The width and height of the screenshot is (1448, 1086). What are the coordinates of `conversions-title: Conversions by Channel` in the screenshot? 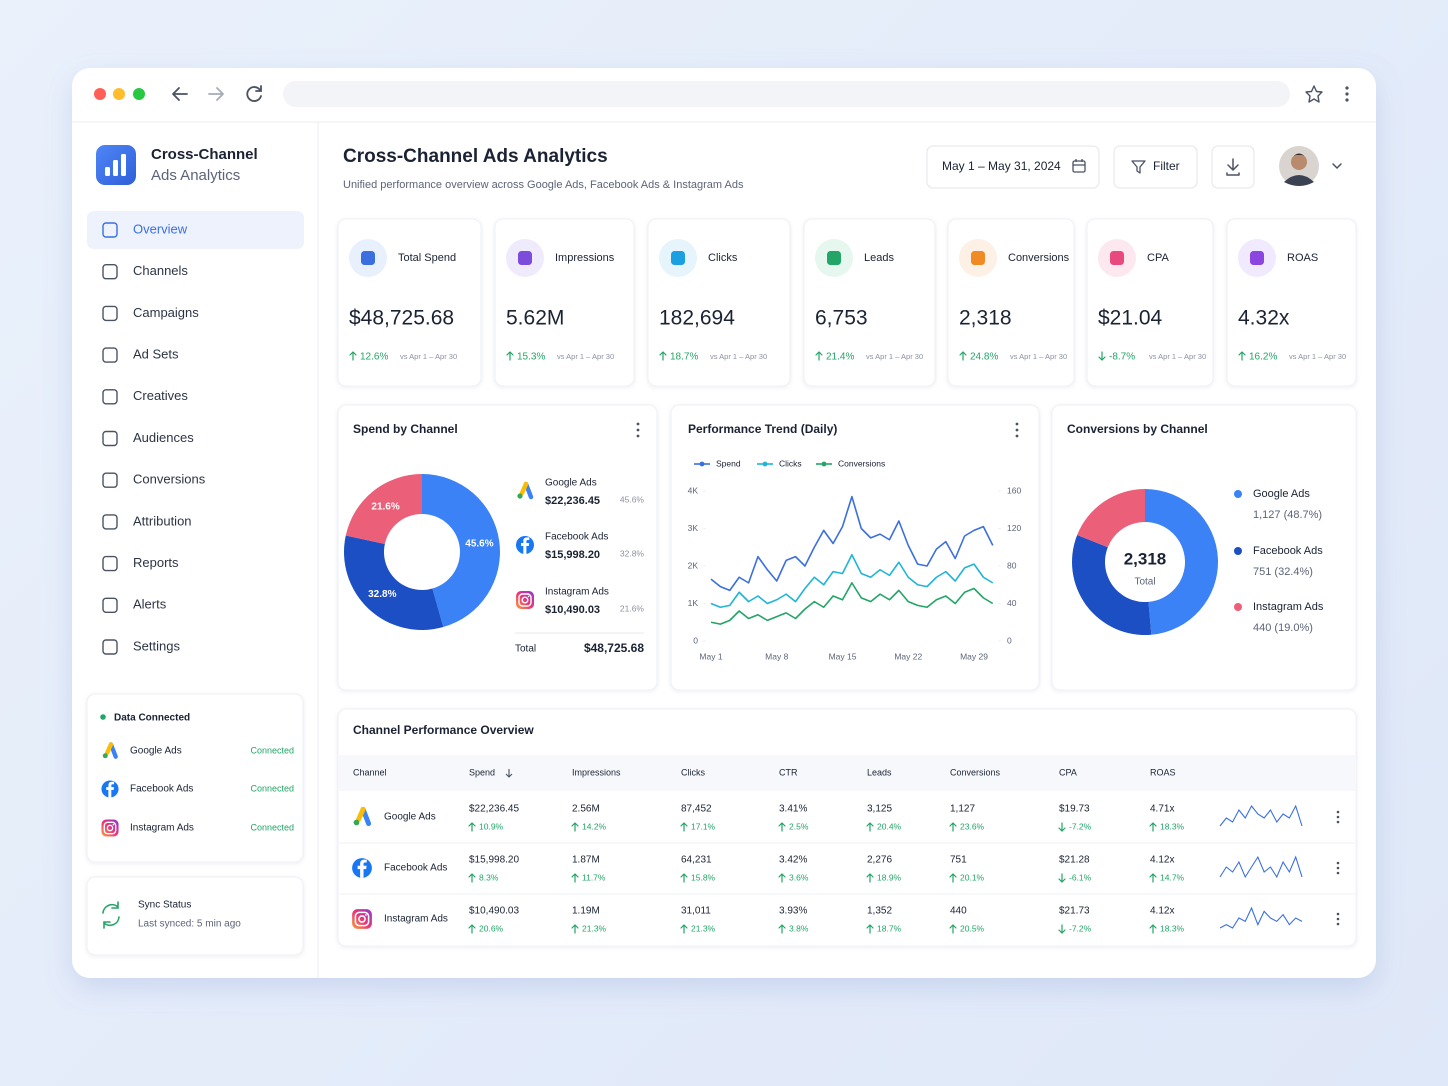 It's located at (1137, 429).